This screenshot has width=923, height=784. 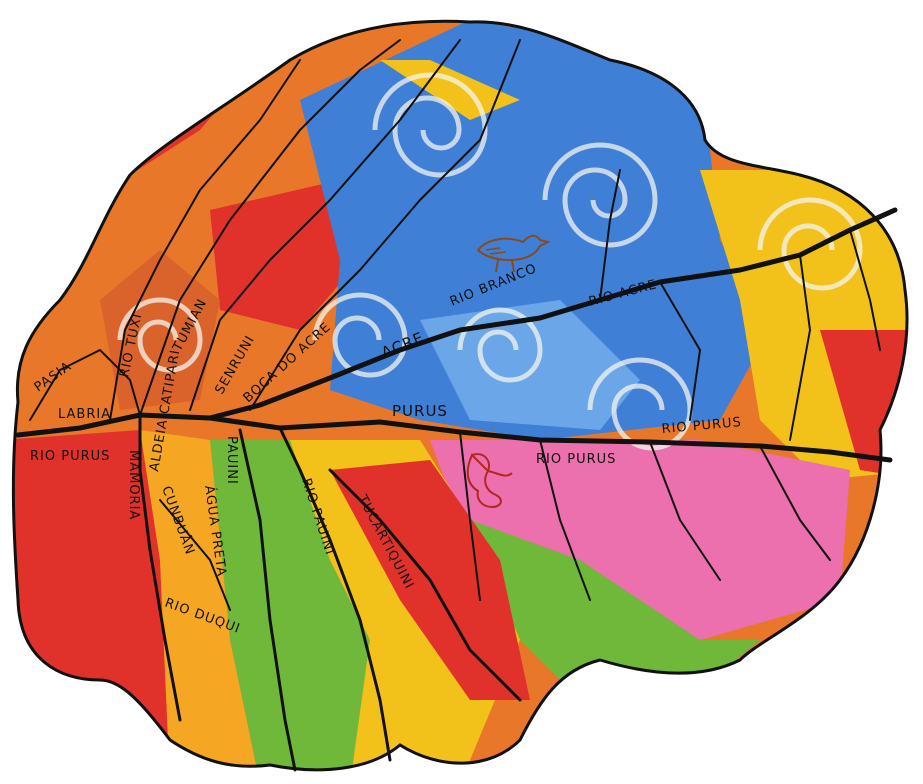 I want to click on region-red-southwest, so click(x=85, y=607).